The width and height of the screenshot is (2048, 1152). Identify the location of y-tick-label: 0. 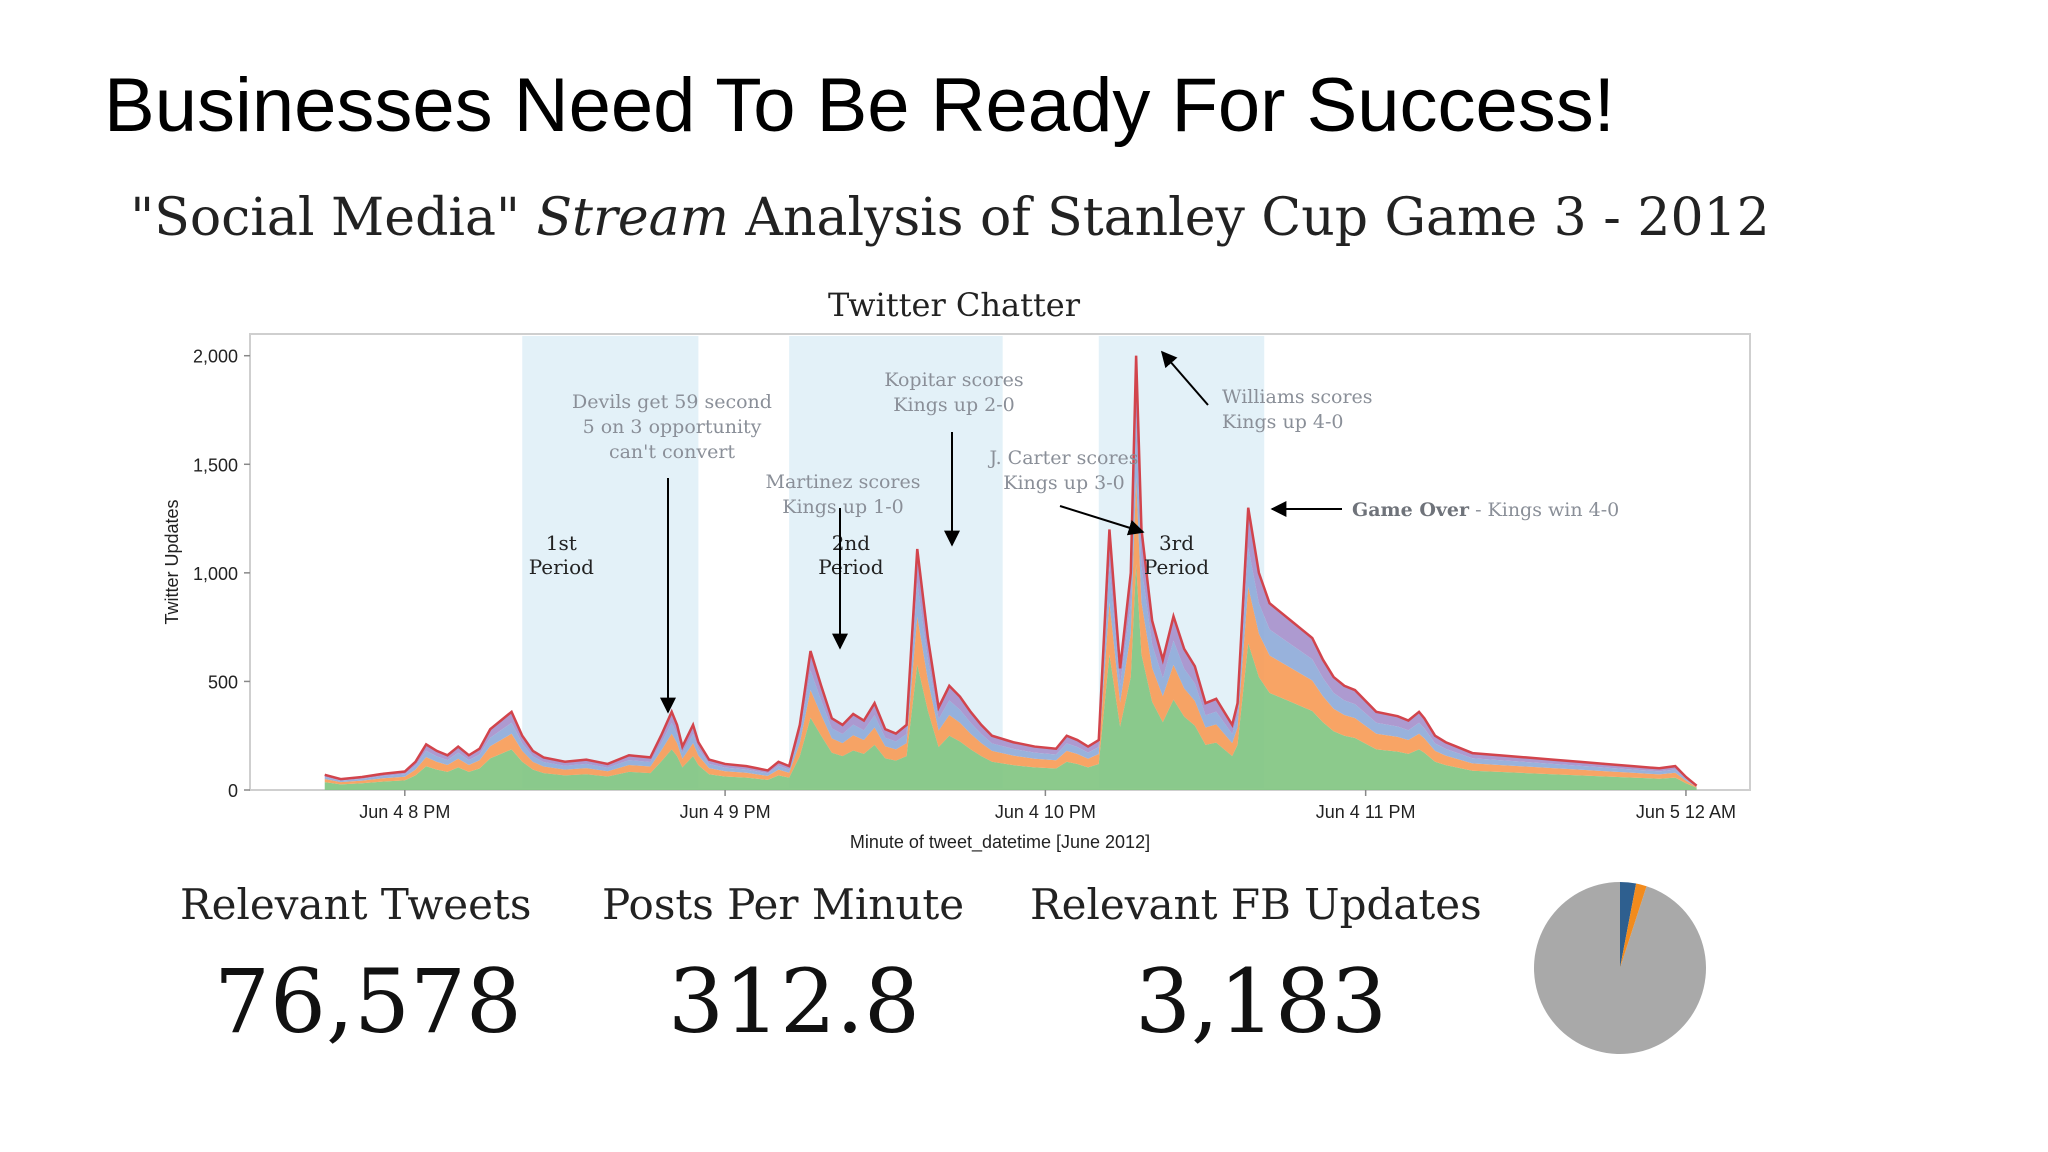
(233, 791).